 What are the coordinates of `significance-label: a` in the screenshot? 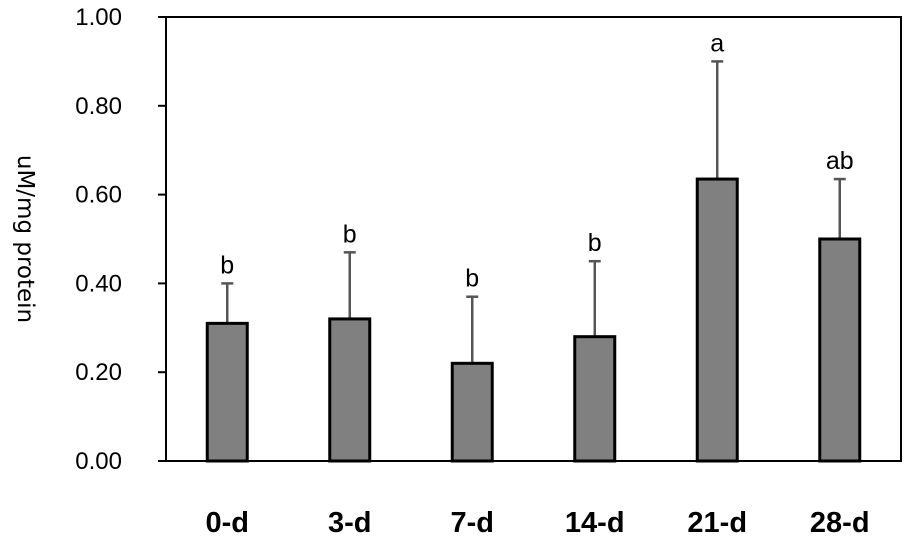 It's located at (717, 43).